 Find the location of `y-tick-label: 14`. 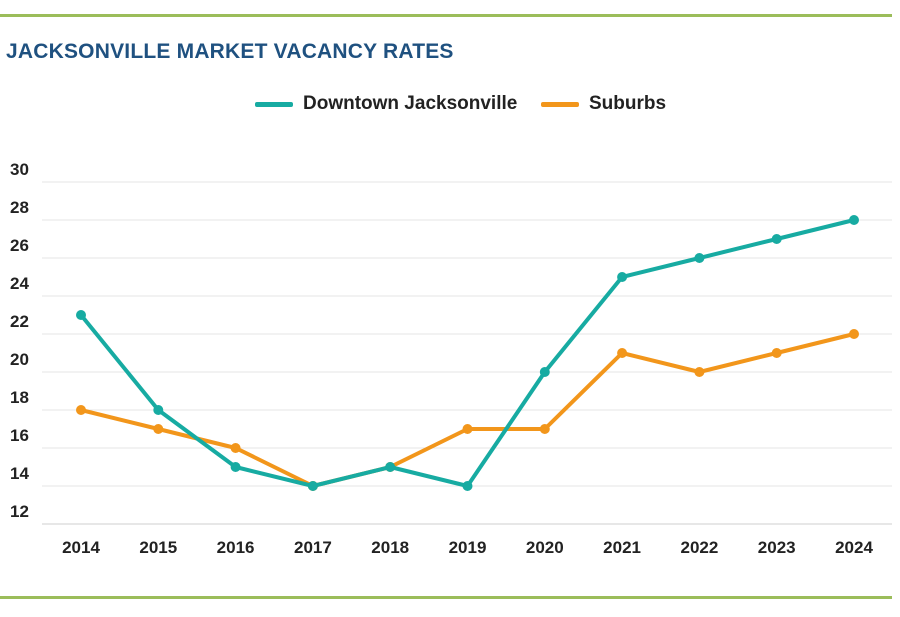

y-tick-label: 14 is located at coordinates (19, 473).